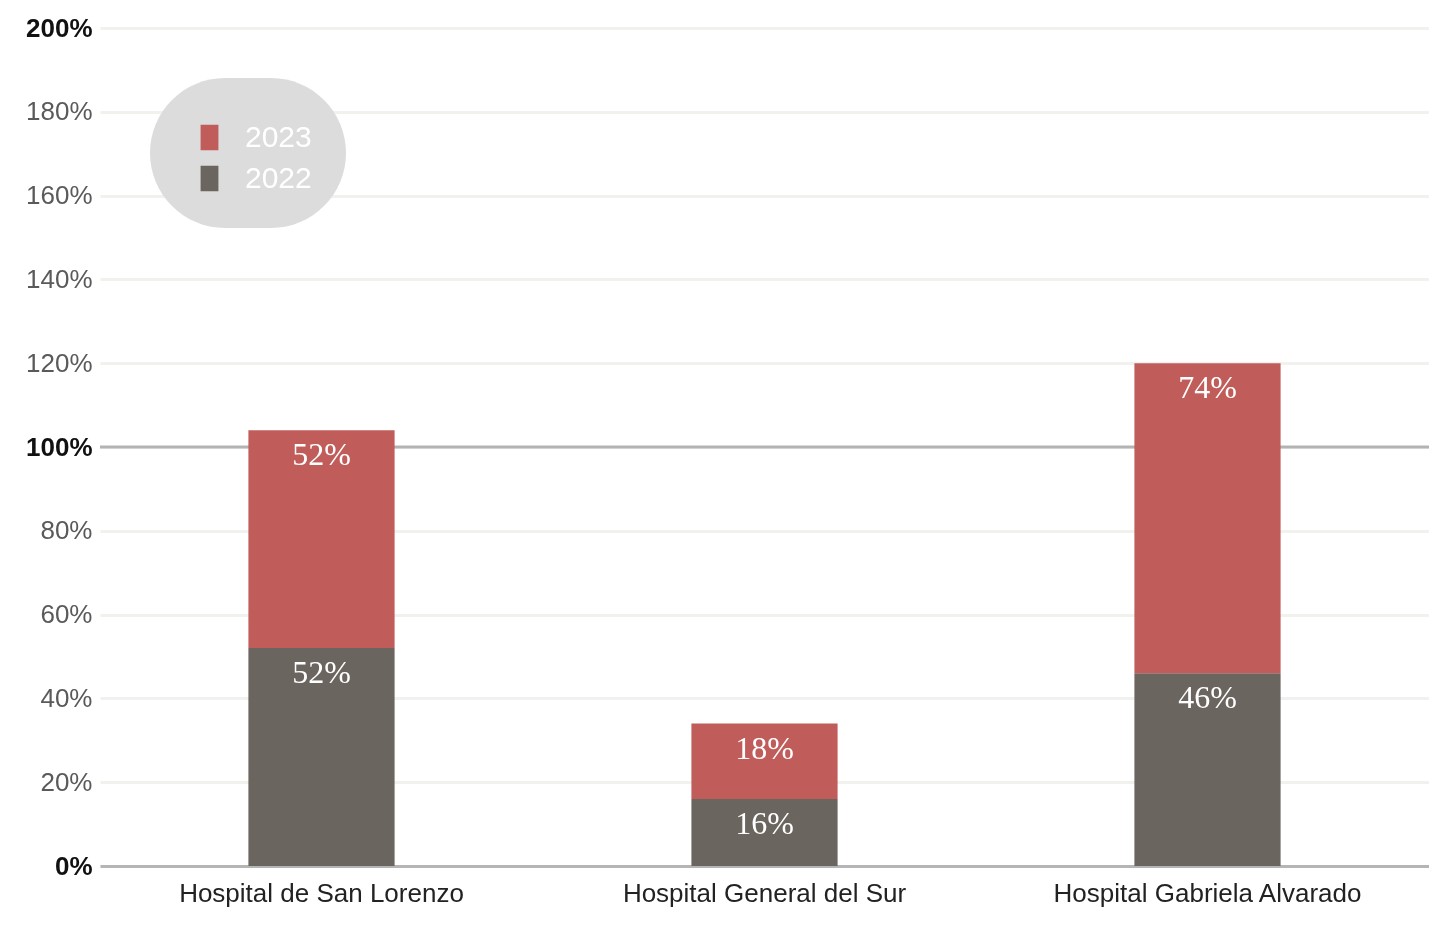 The image size is (1429, 945). What do you see at coordinates (59, 446) in the screenshot?
I see `y-tick-label: 100%` at bounding box center [59, 446].